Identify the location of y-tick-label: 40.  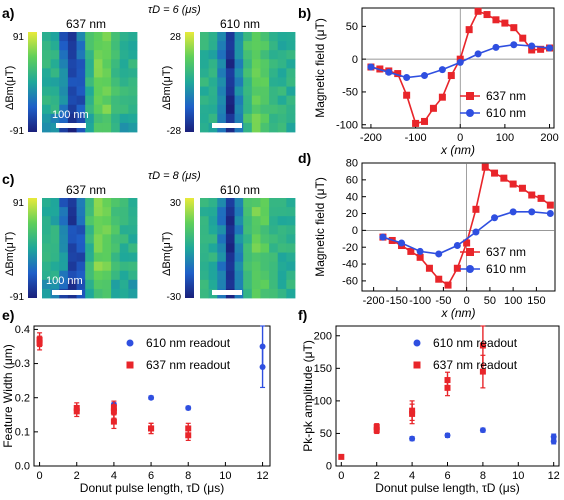
(352, 197).